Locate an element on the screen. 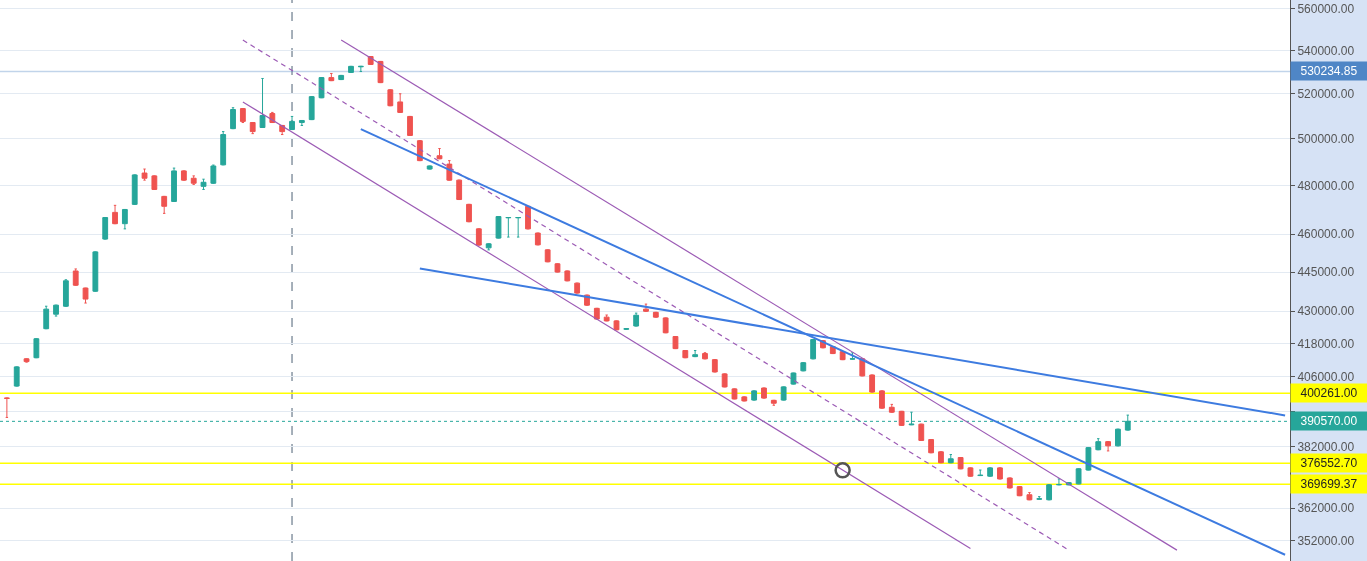 This screenshot has width=1367, height=561. y-tick-label: 382000.00 is located at coordinates (1326, 446).